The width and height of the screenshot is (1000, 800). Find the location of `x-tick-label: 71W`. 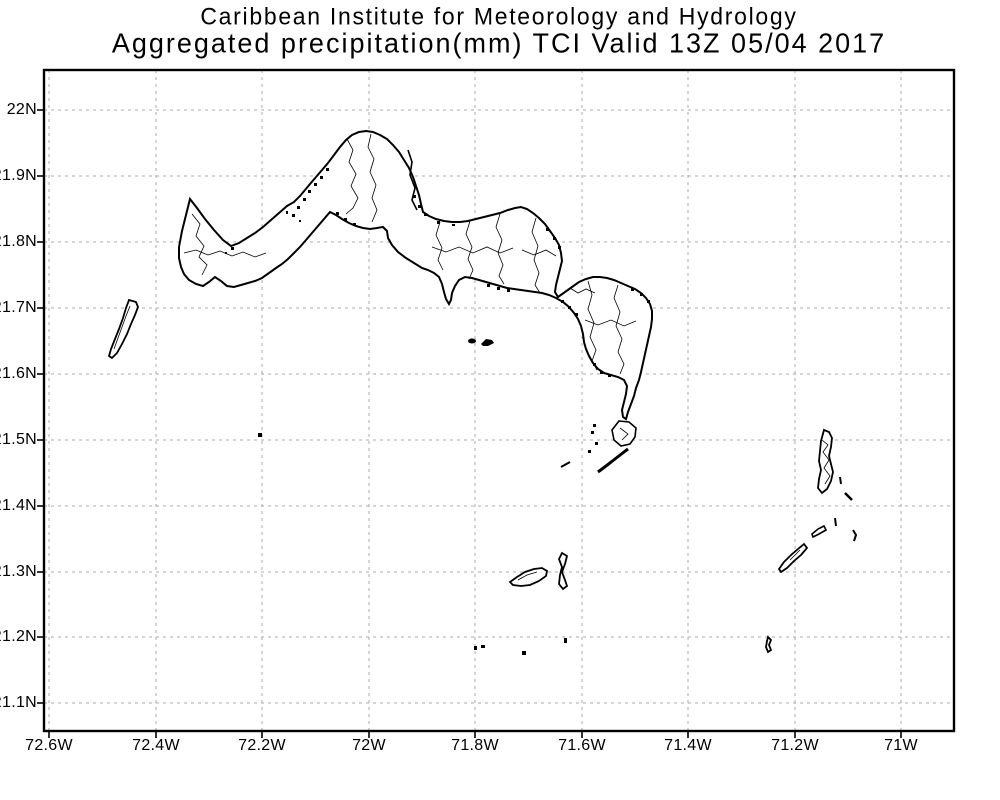

x-tick-label: 71W is located at coordinates (901, 745).